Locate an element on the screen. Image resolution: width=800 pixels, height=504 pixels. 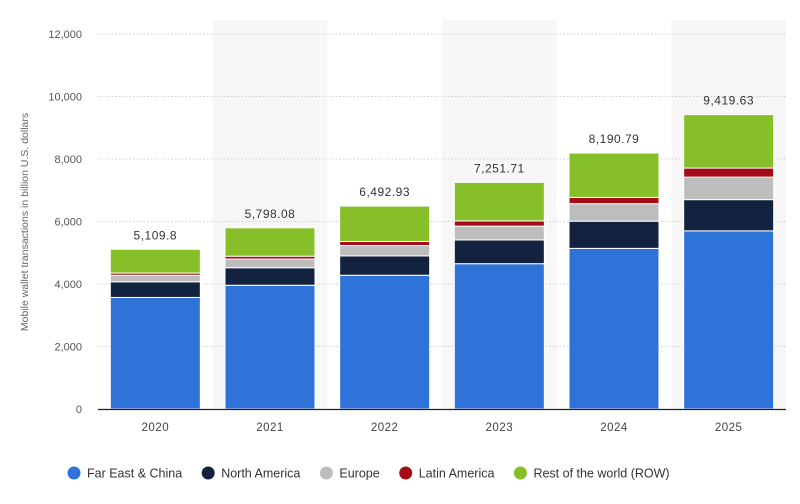
total-label: 5,798.08 is located at coordinates (270, 214).